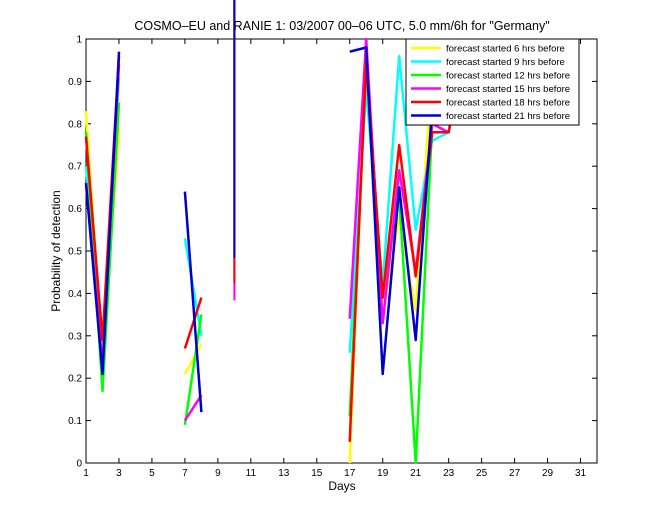 Image resolution: width=660 pixels, height=520 pixels. I want to click on legend-label: forecast started 21 hrs before, so click(508, 116).